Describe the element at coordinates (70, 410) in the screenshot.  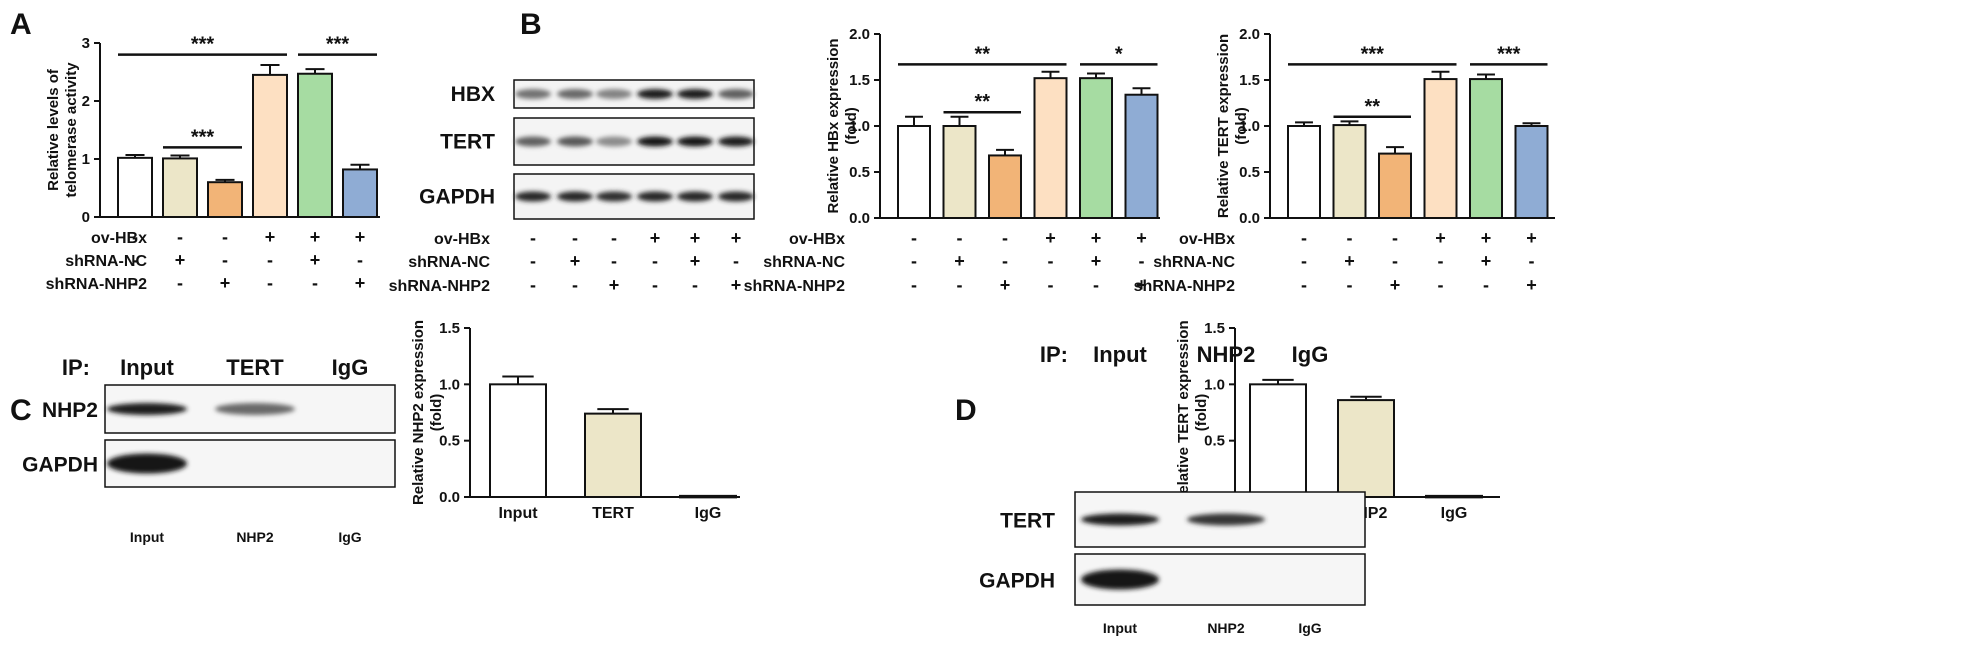
I see `blot-row-label: NHP2` at that location.